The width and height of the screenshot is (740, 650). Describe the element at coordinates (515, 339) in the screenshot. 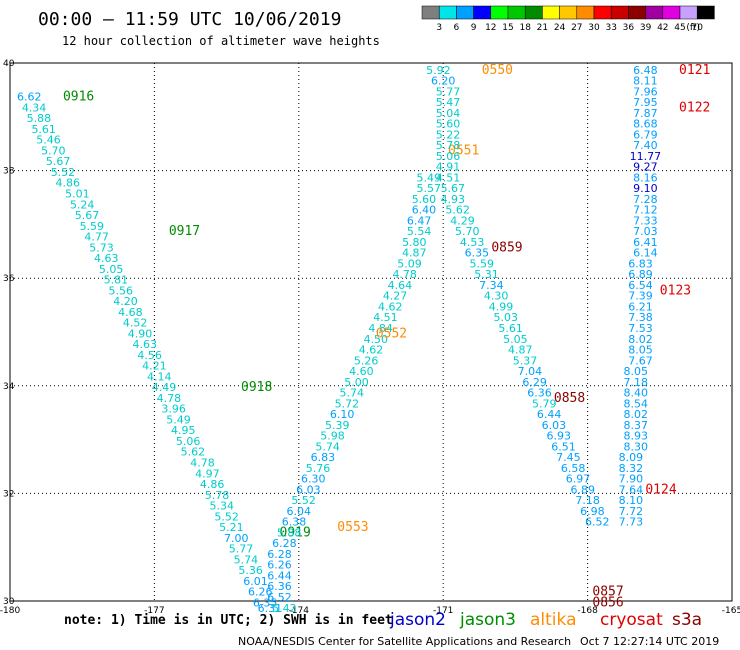

I see `wave-height-value: 5.05` at that location.